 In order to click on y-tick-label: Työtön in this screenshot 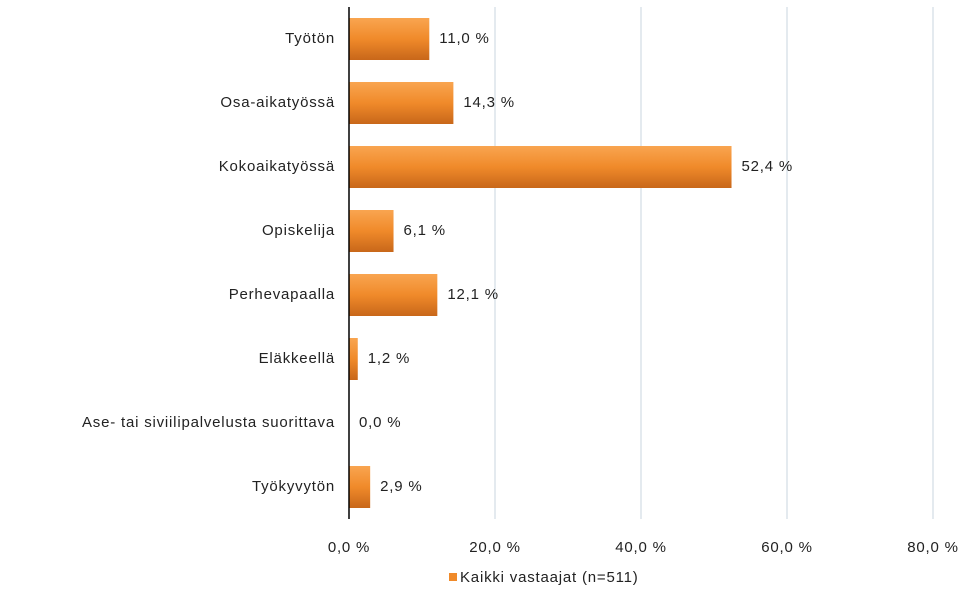, I will do `click(310, 38)`.